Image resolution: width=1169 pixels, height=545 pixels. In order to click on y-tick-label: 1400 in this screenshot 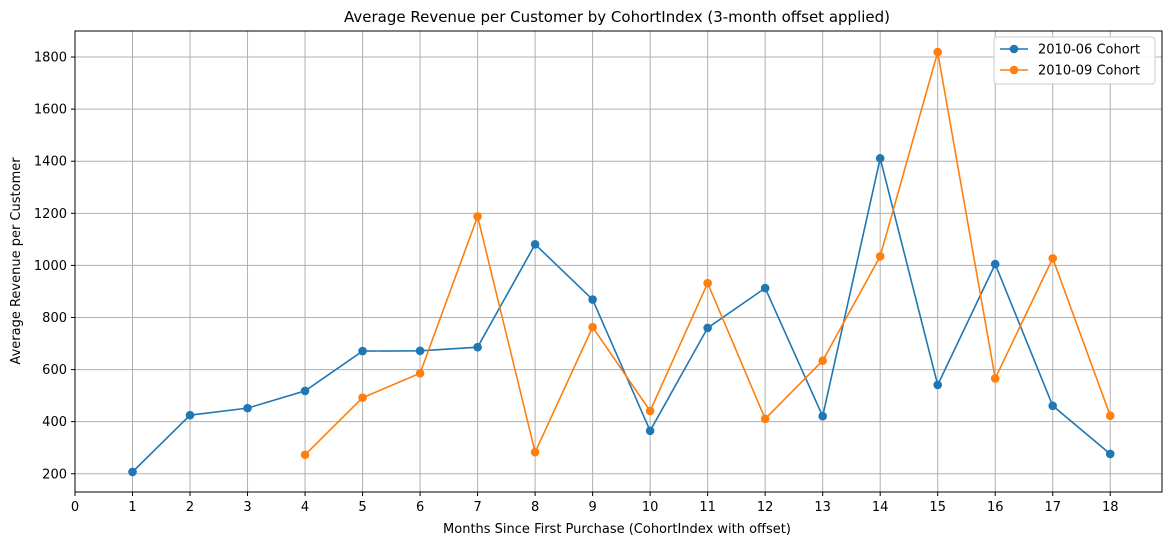, I will do `click(50, 162)`.